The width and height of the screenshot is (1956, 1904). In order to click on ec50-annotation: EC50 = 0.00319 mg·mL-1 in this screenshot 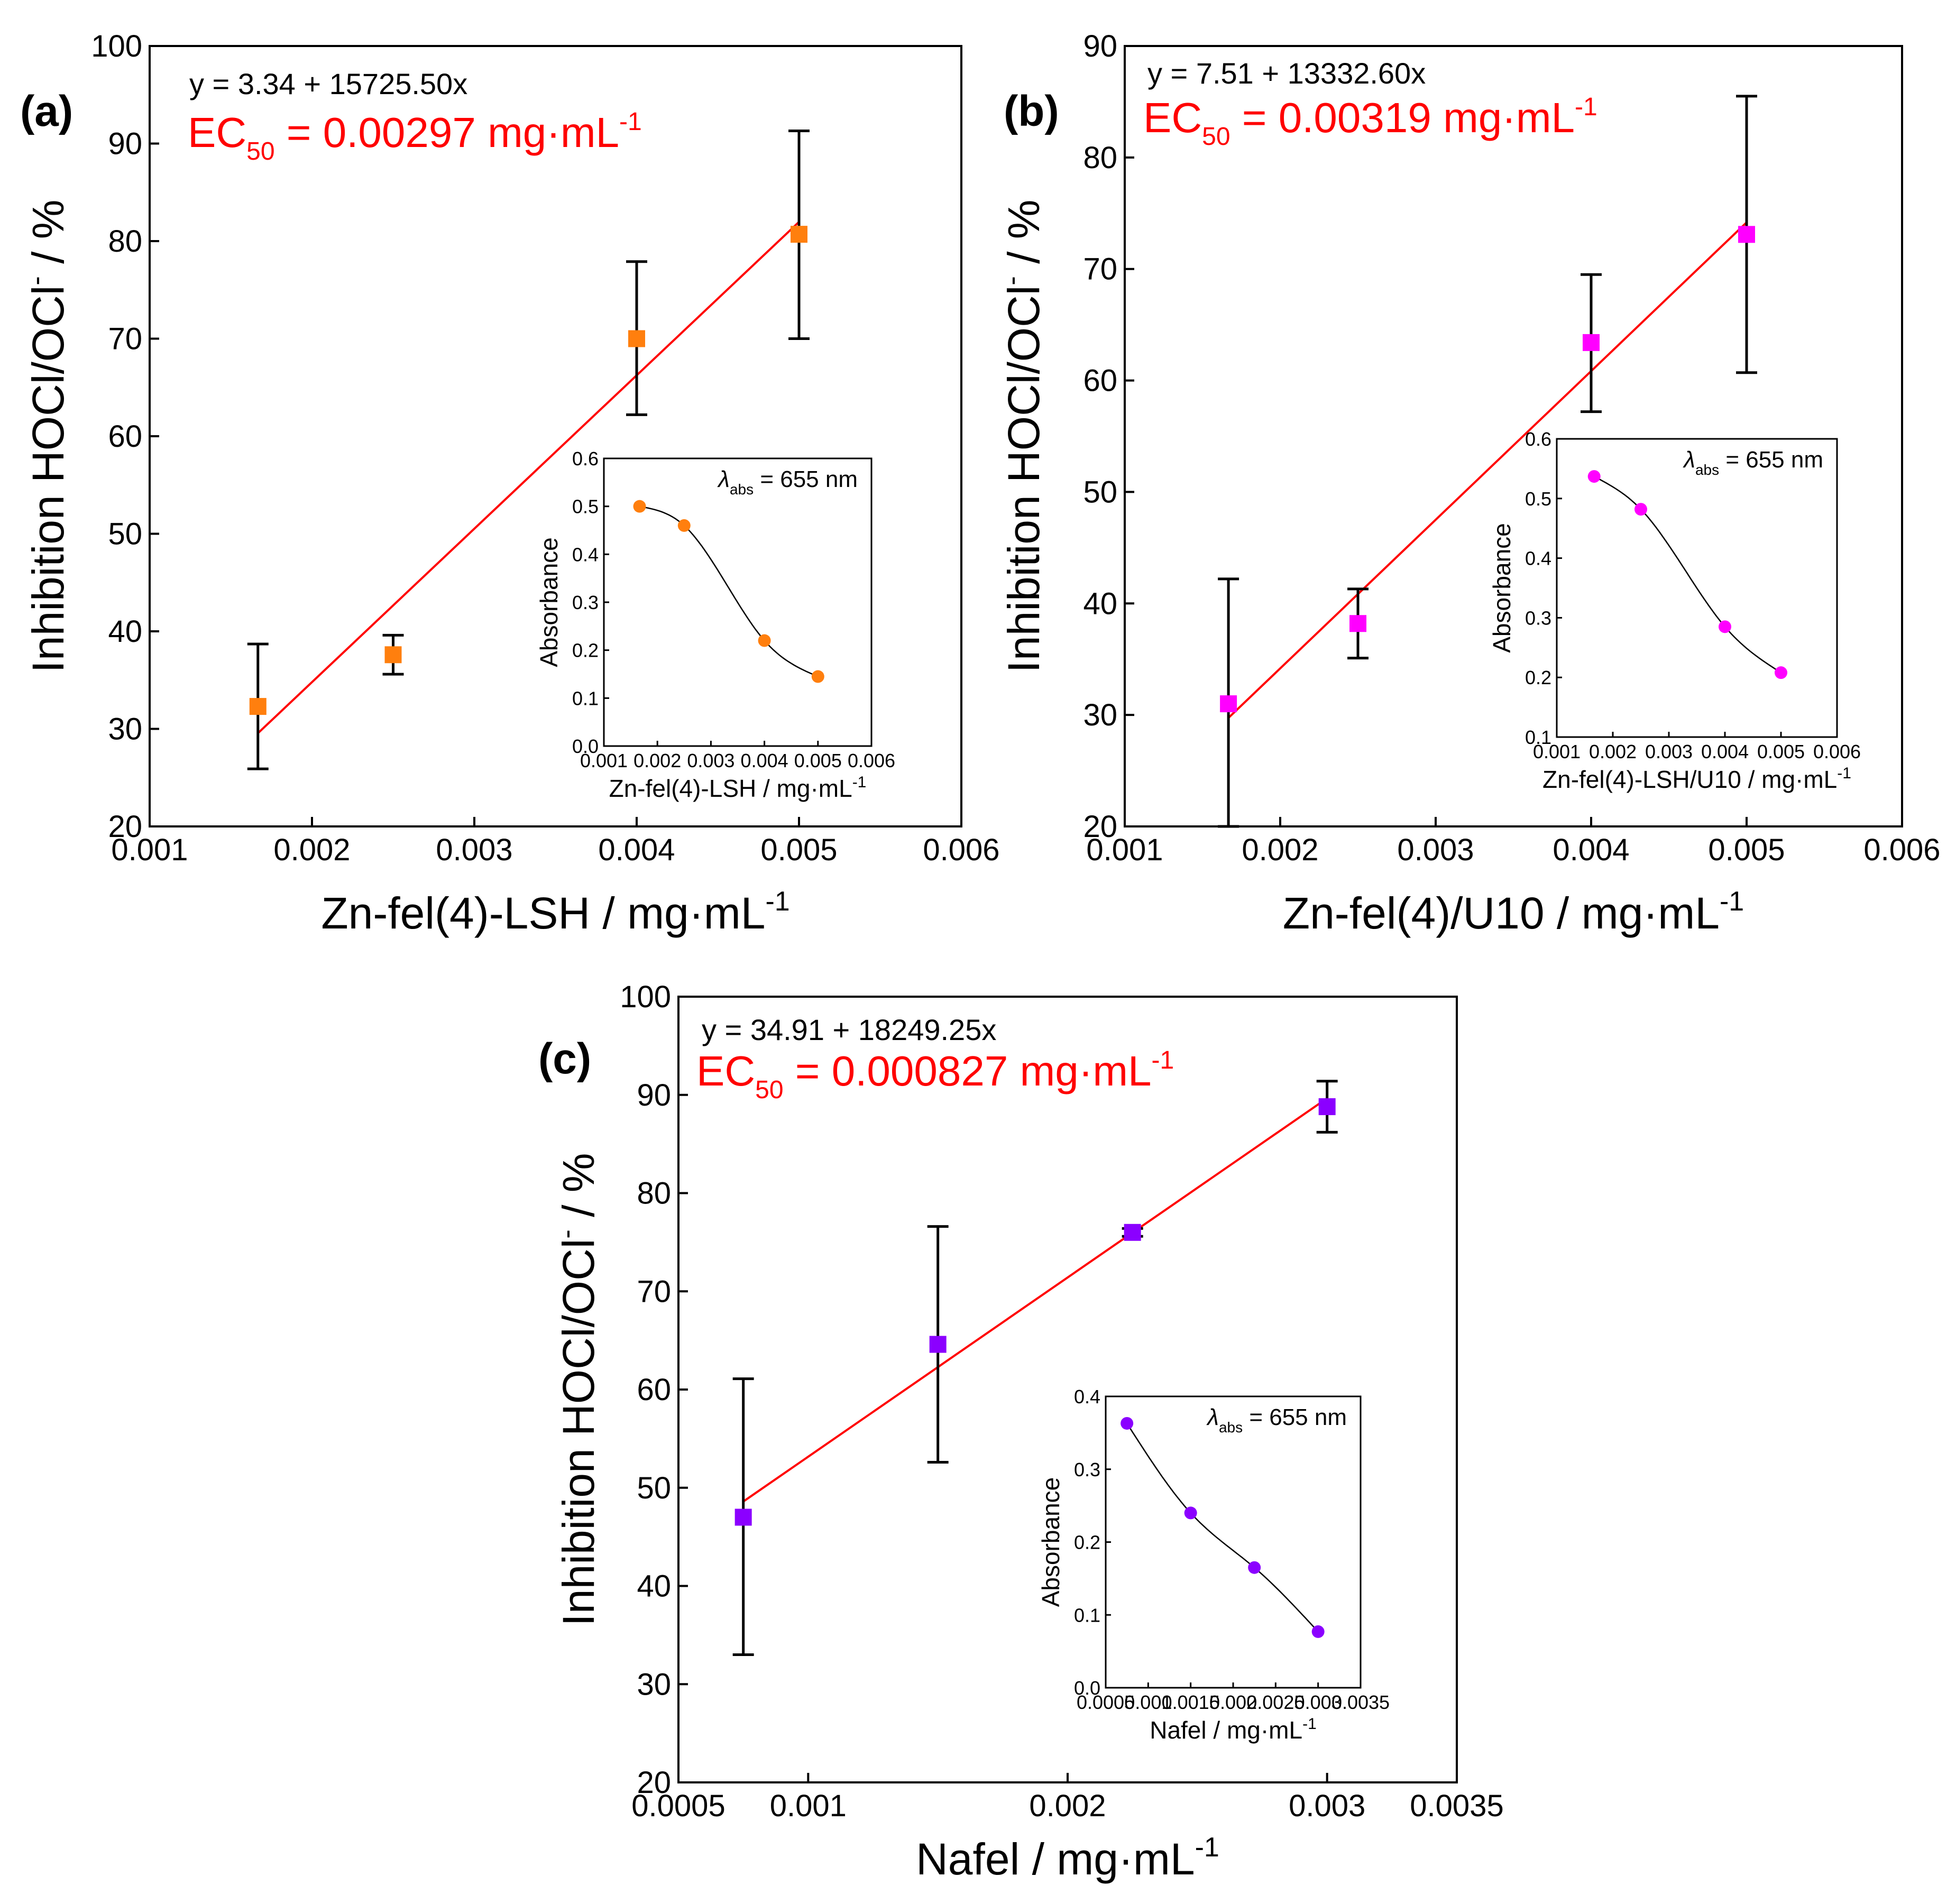, I will do `click(1370, 122)`.